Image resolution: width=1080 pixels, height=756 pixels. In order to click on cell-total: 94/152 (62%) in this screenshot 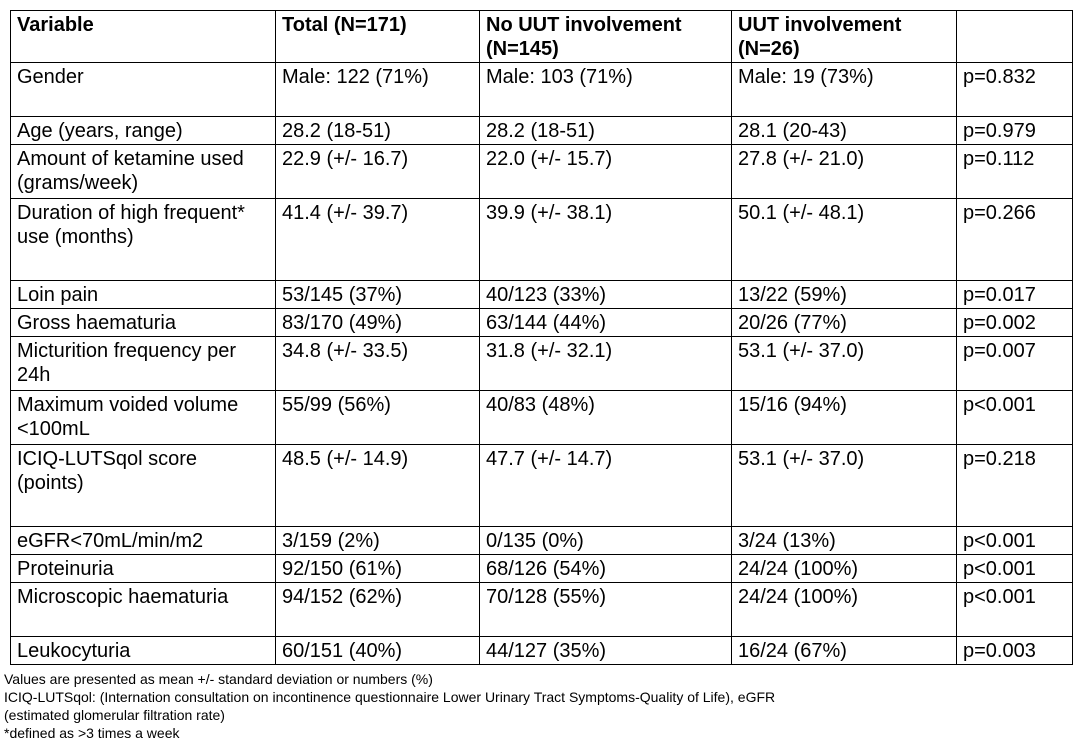, I will do `click(377, 609)`.